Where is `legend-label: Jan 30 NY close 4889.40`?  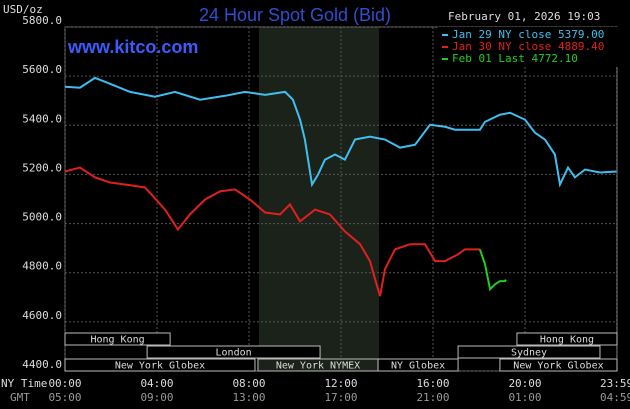
legend-label: Jan 30 NY close 4889.40 is located at coordinates (528, 46).